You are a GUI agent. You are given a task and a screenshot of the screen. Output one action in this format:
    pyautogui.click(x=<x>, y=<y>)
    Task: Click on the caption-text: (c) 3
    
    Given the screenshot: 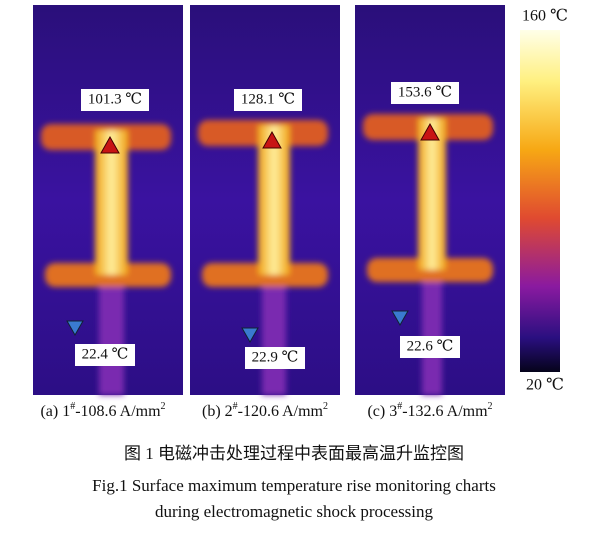 What is the action you would take?
    pyautogui.click(x=382, y=411)
    